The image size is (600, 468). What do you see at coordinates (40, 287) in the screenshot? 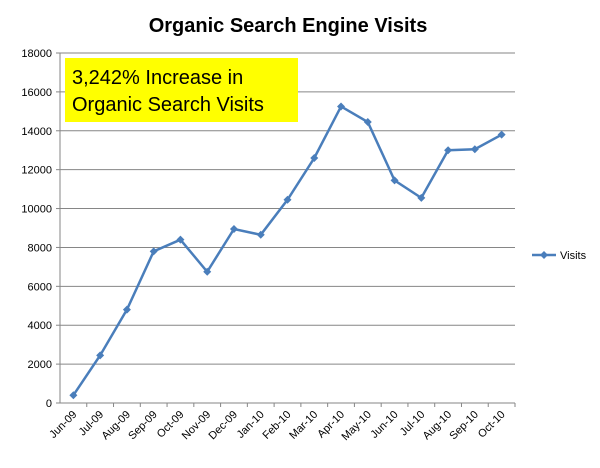
I see `y-tick-label: 6000` at bounding box center [40, 287].